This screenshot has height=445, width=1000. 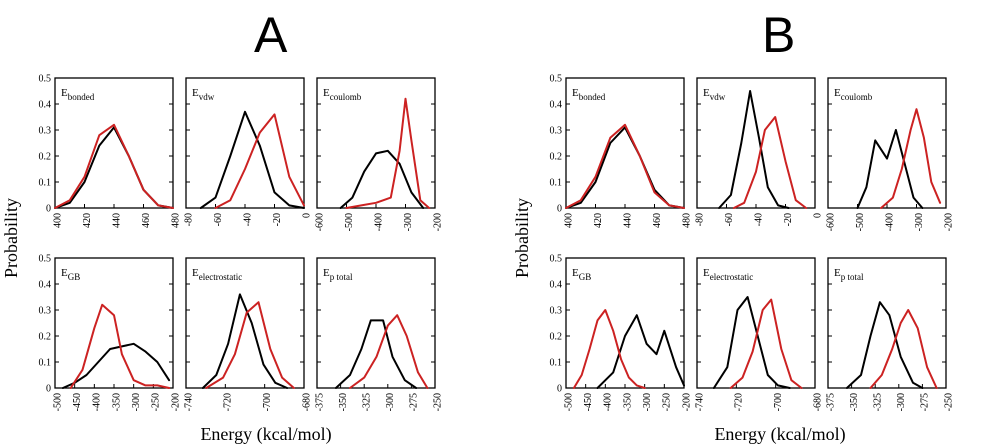 What do you see at coordinates (267, 402) in the screenshot?
I see `x-tick-label: -700` at bounding box center [267, 402].